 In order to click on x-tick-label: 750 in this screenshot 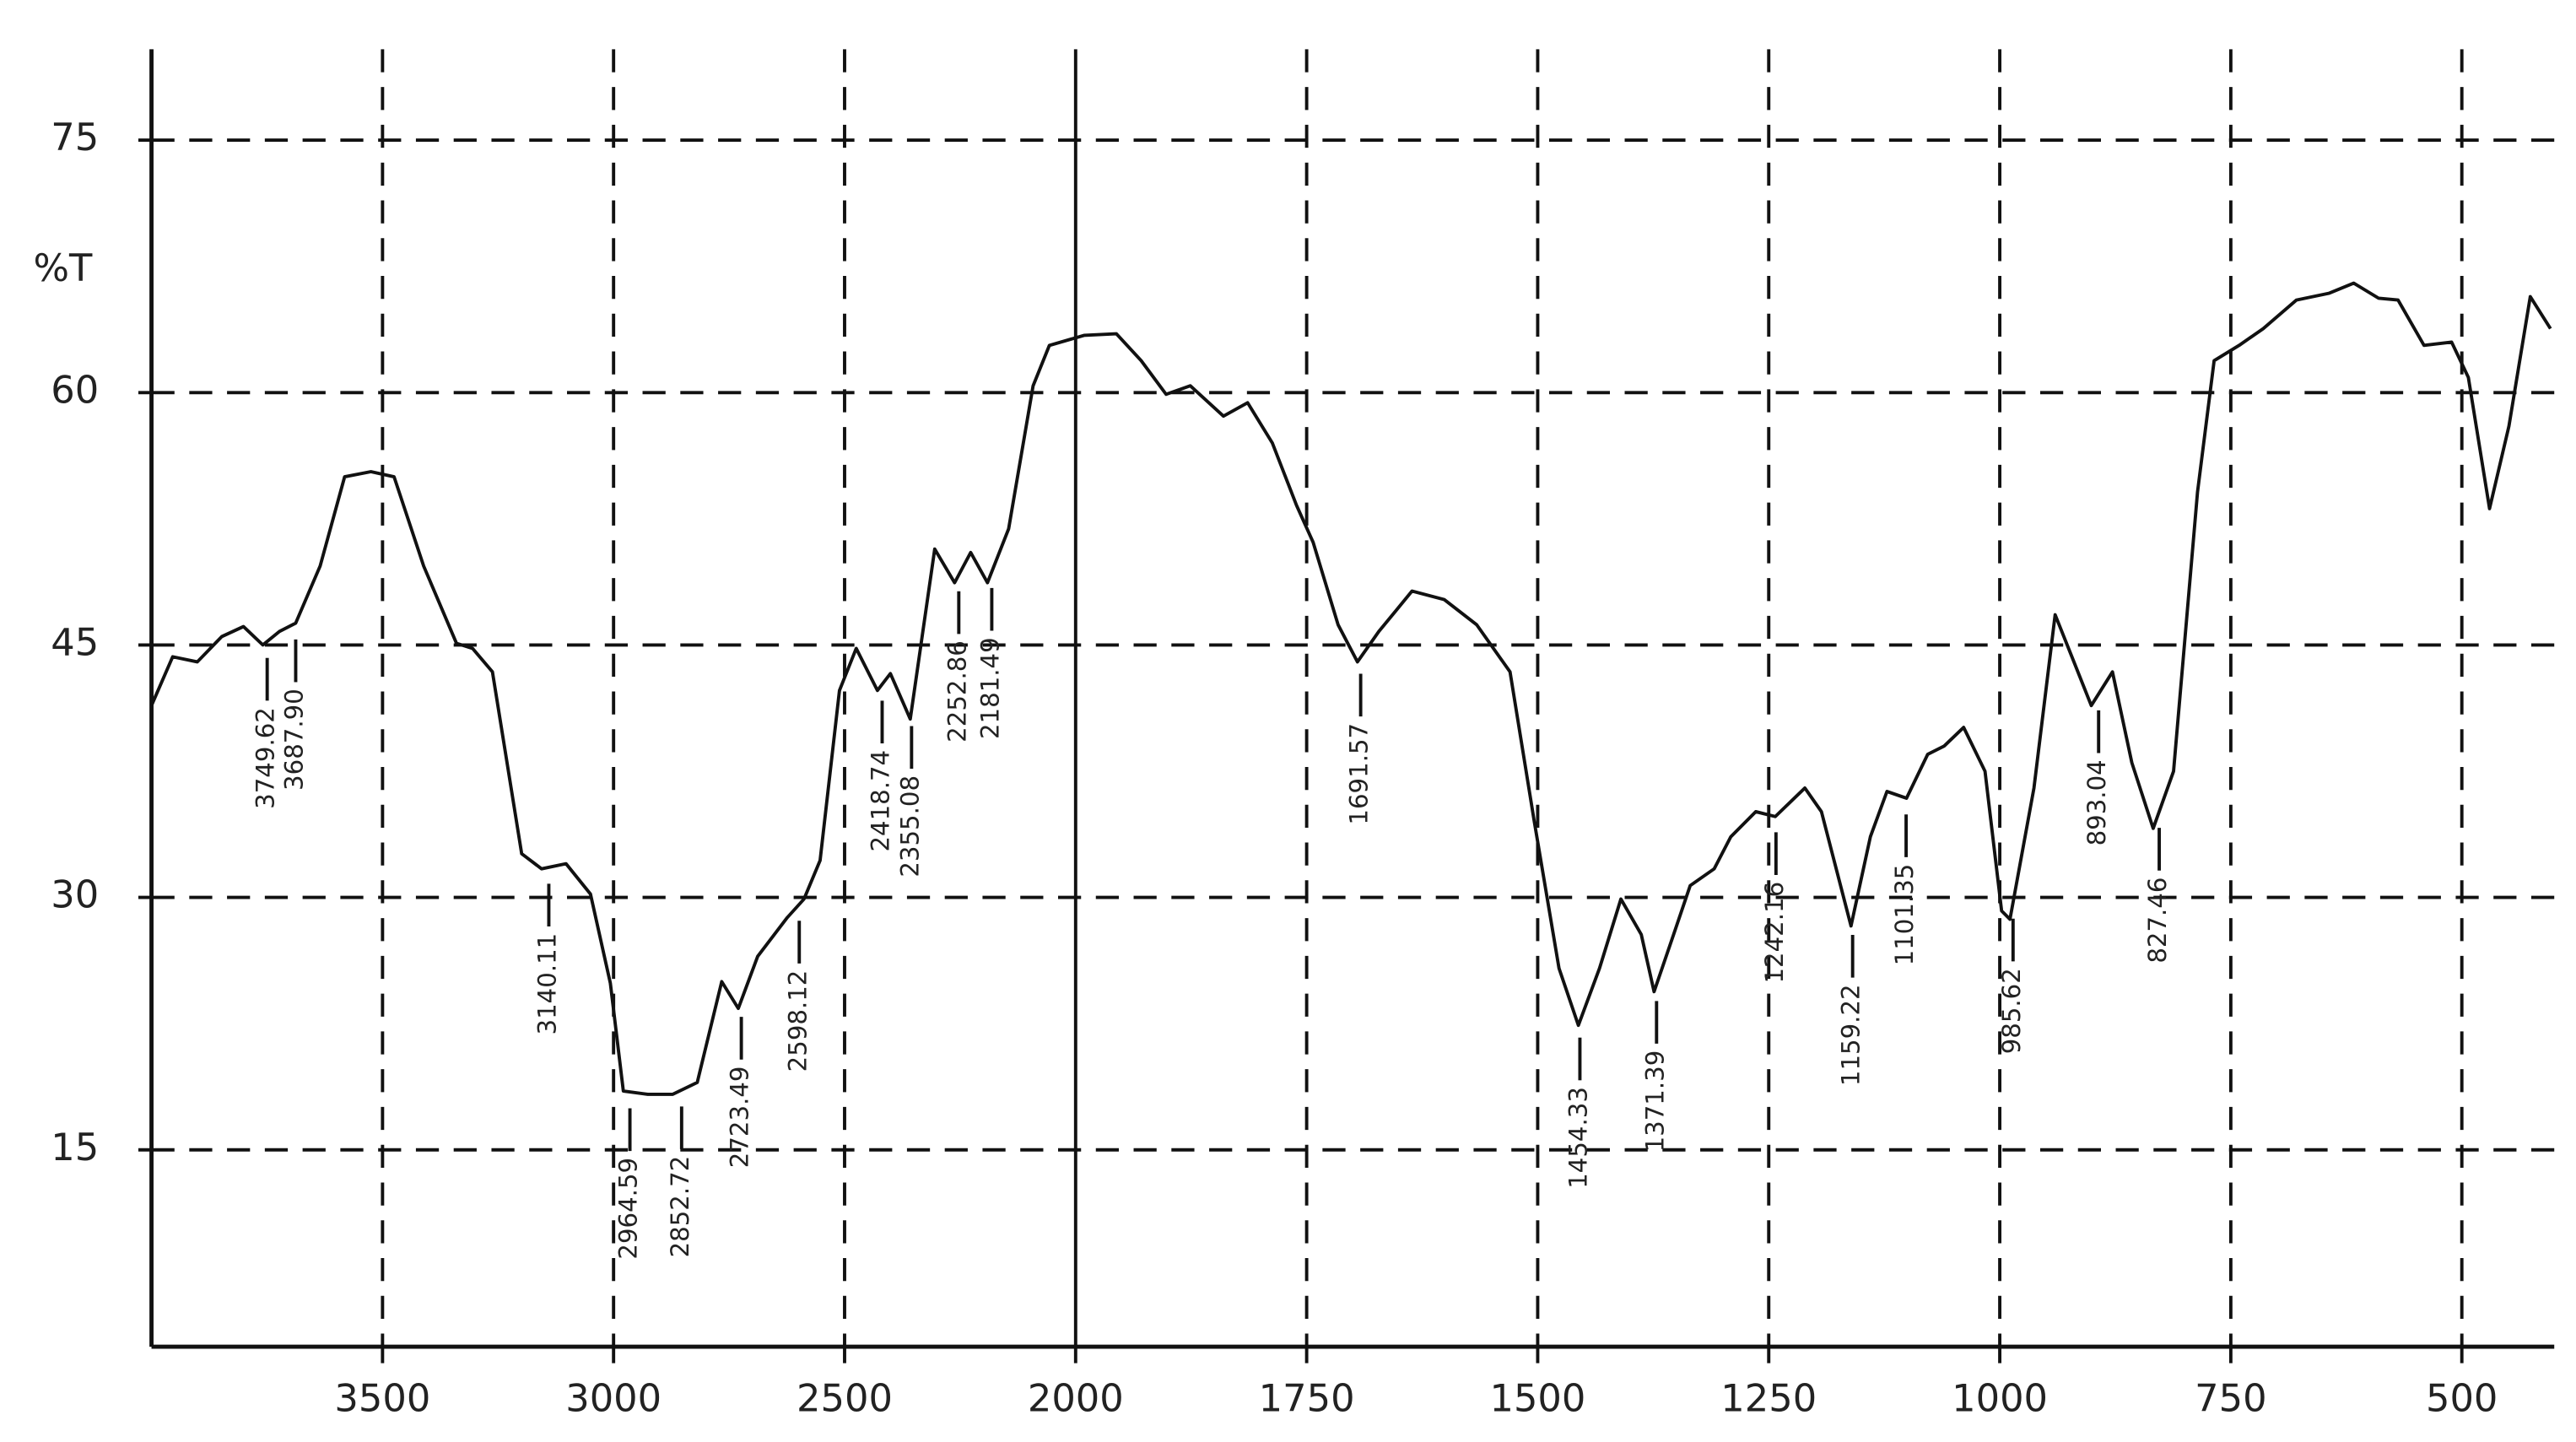, I will do `click(2230, 1397)`.